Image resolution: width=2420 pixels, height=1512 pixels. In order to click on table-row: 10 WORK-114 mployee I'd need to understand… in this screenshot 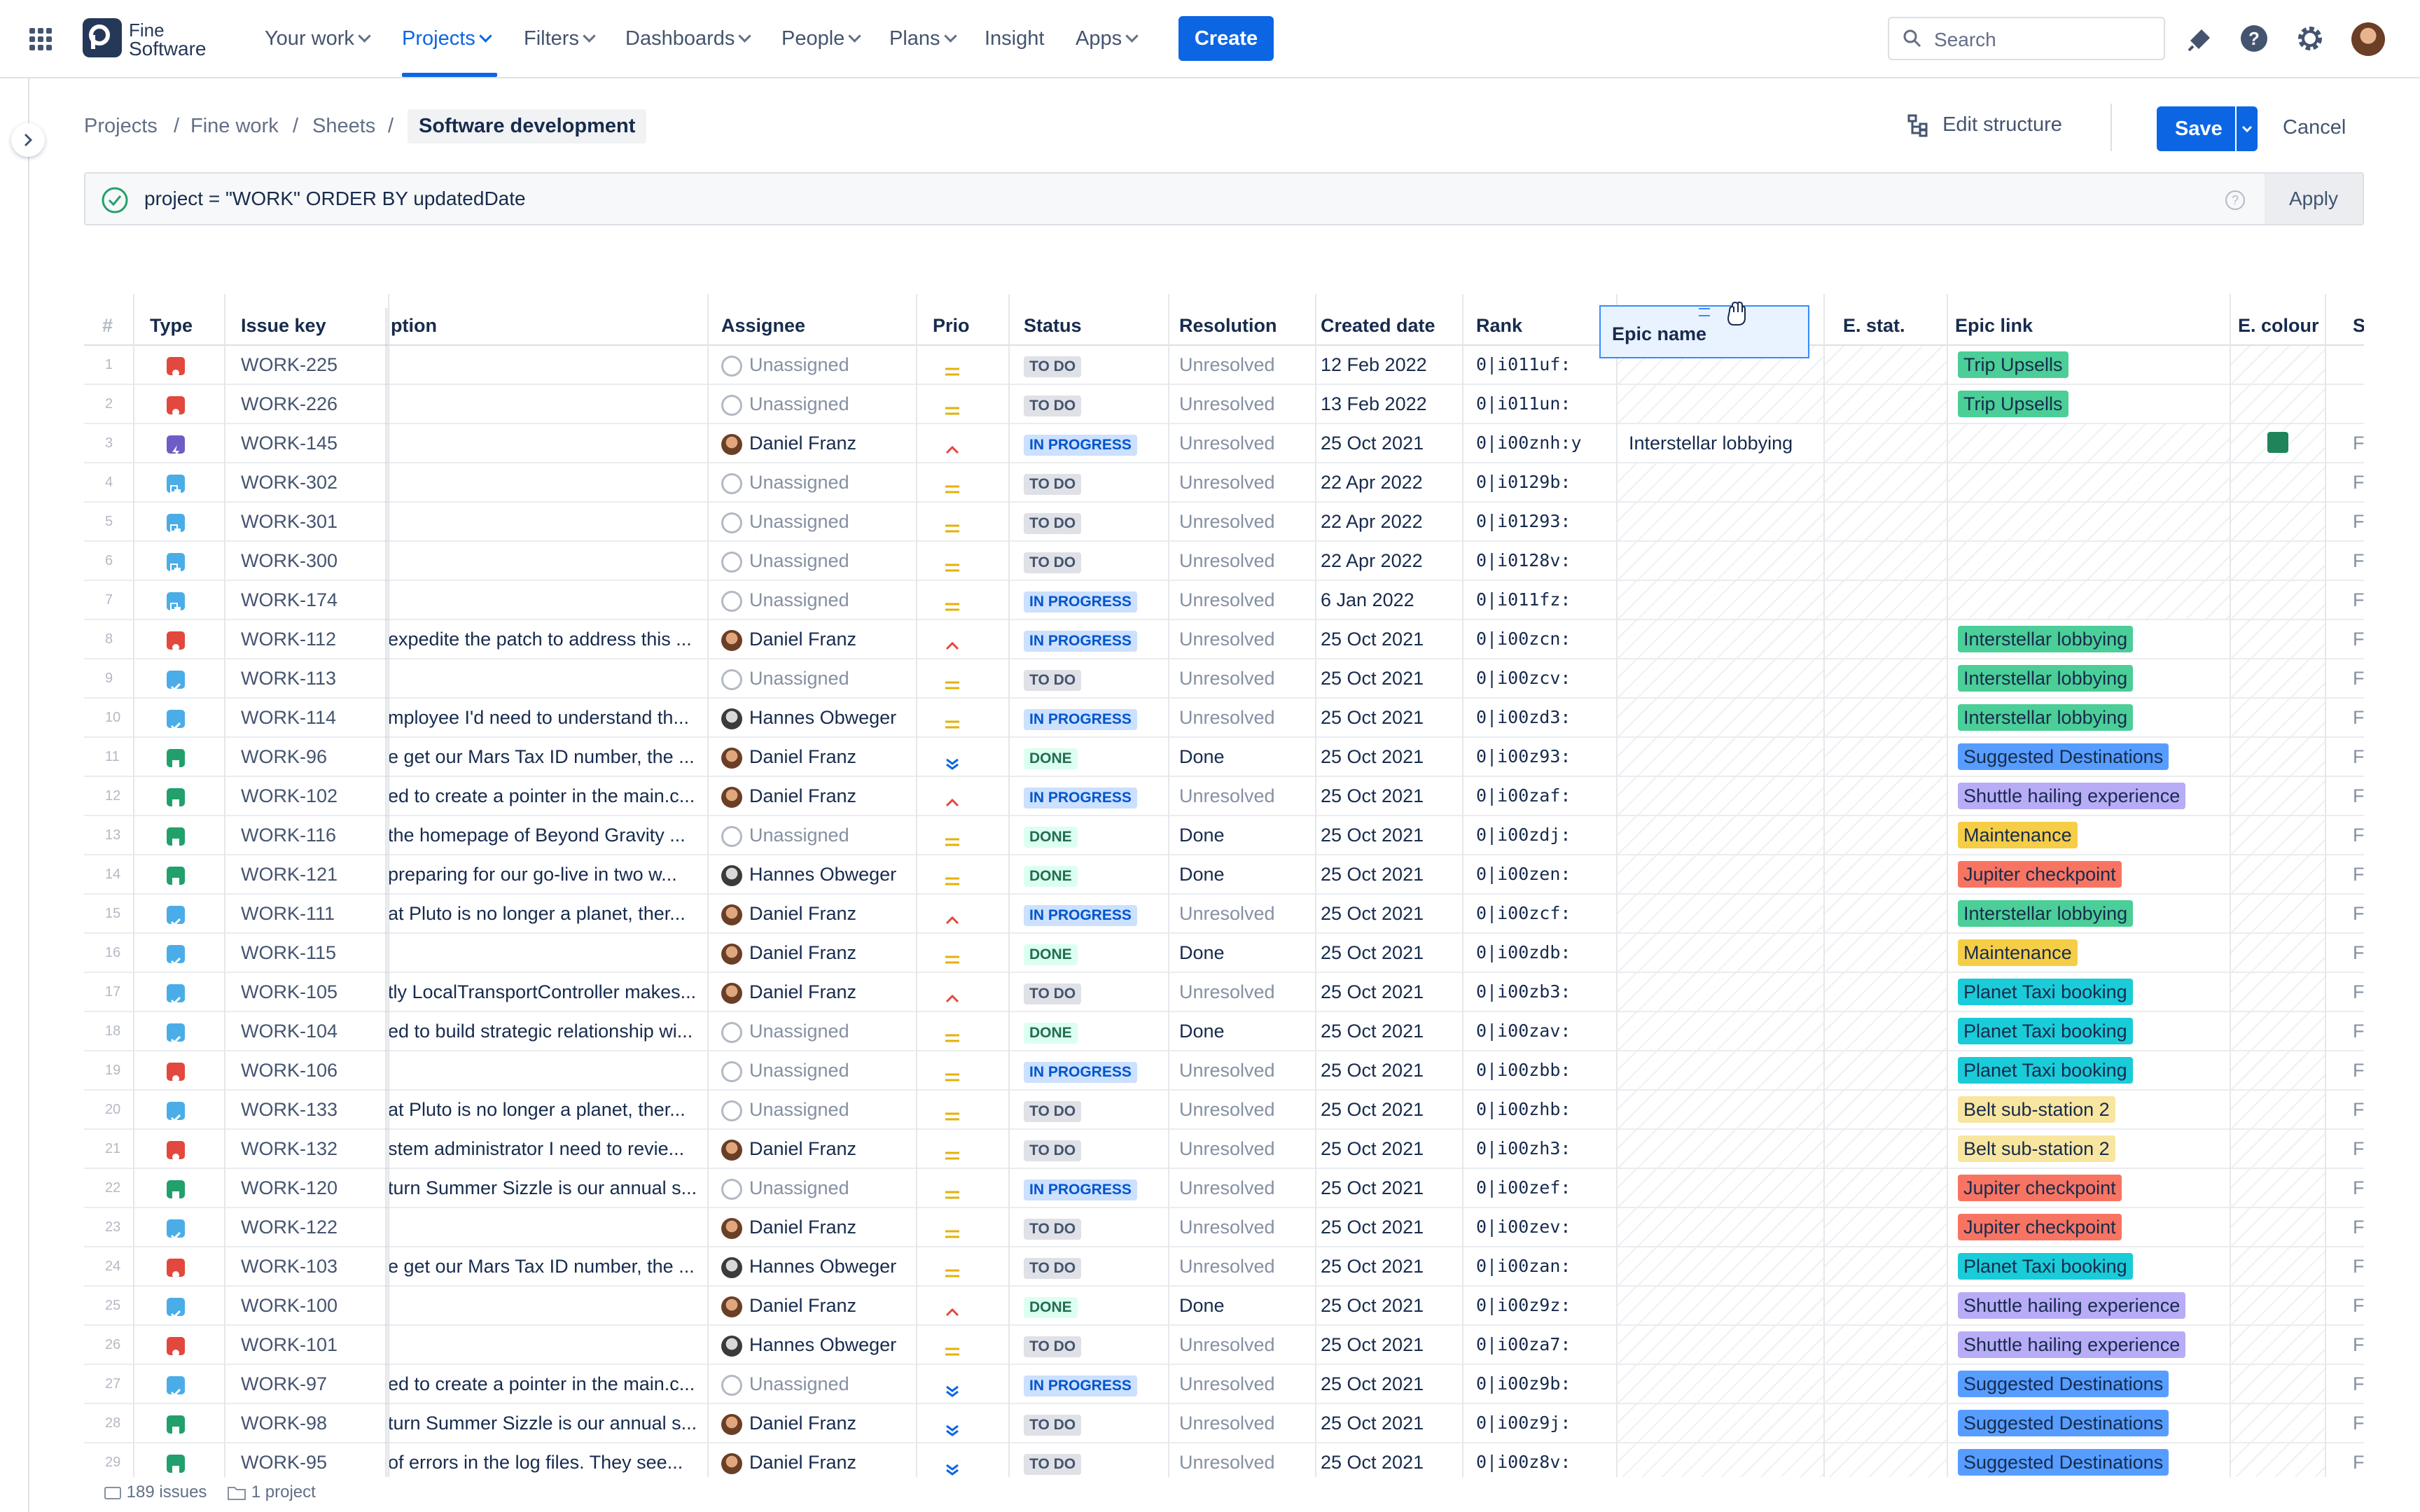, I will do `click(1224, 718)`.